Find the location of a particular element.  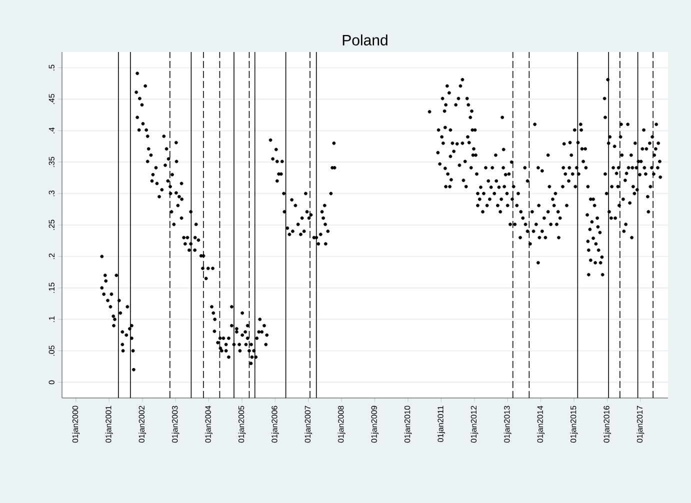

x-tick-label: 01jan2001 is located at coordinates (109, 424).